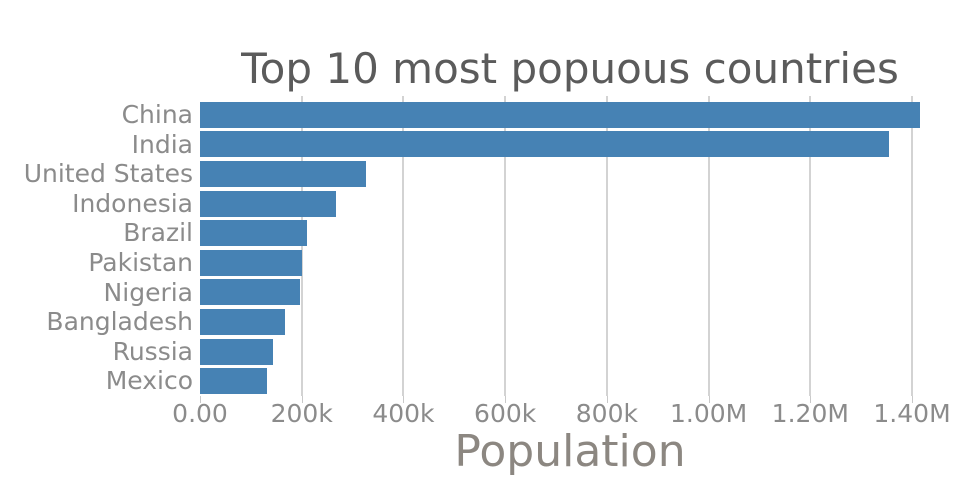 Image resolution: width=960 pixels, height=500 pixels. I want to click on gridline-400k, so click(403, 246).